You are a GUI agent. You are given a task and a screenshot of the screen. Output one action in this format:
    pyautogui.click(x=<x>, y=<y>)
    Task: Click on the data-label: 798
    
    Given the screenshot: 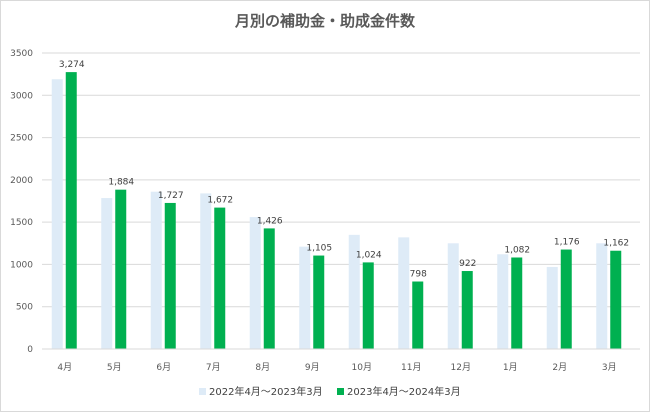 What is the action you would take?
    pyautogui.click(x=418, y=275)
    